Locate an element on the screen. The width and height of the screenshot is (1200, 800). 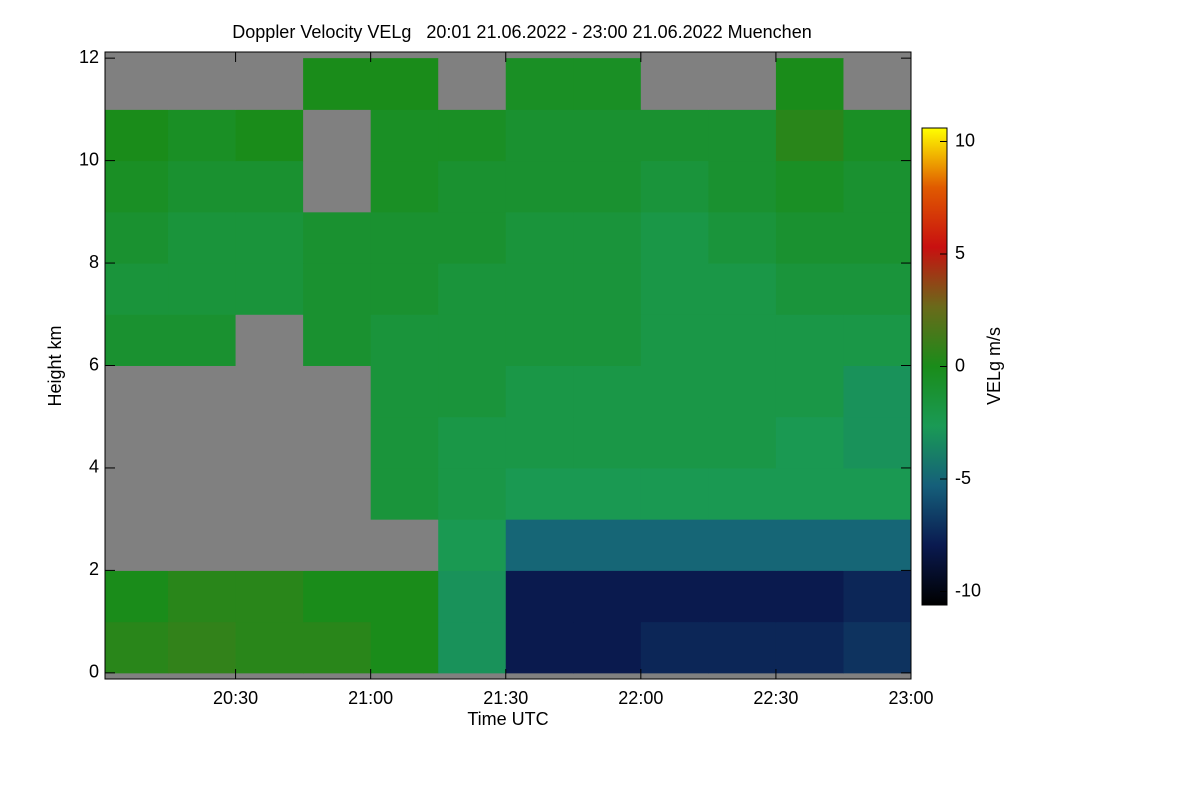
colorbar-tick-label: 0 is located at coordinates (960, 365).